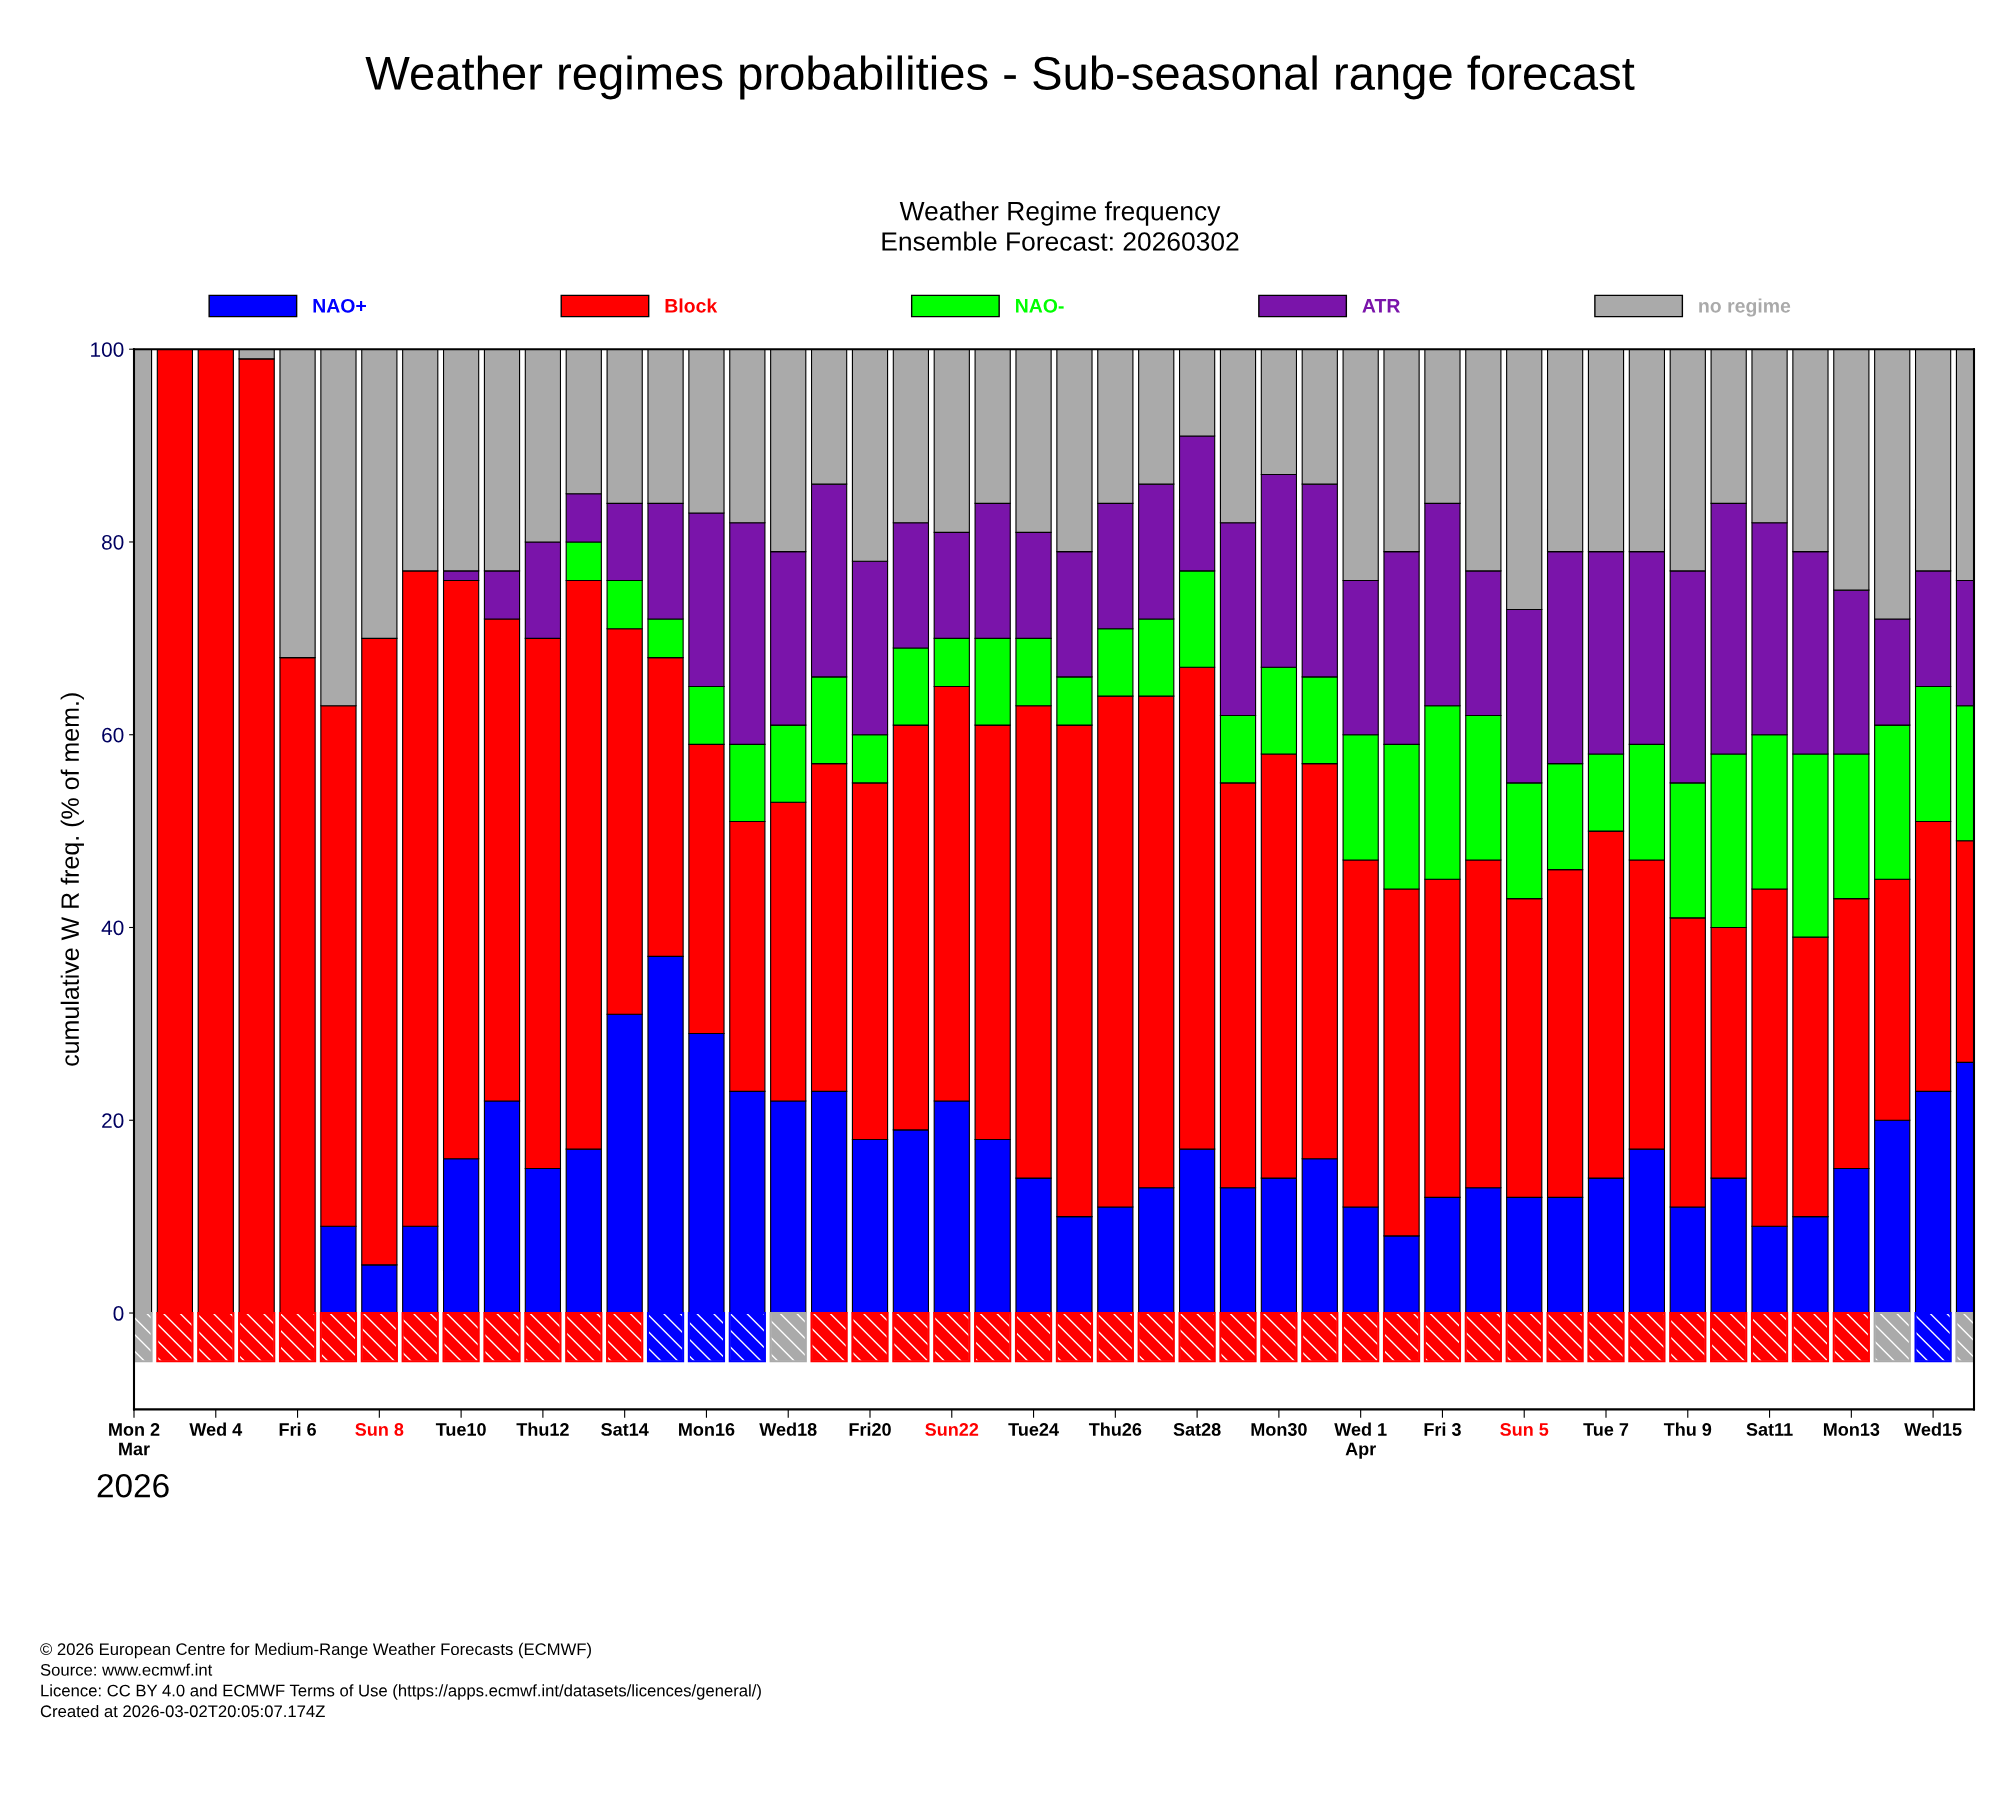  What do you see at coordinates (1524, 1429) in the screenshot?
I see `x-tick-label: Sun 5` at bounding box center [1524, 1429].